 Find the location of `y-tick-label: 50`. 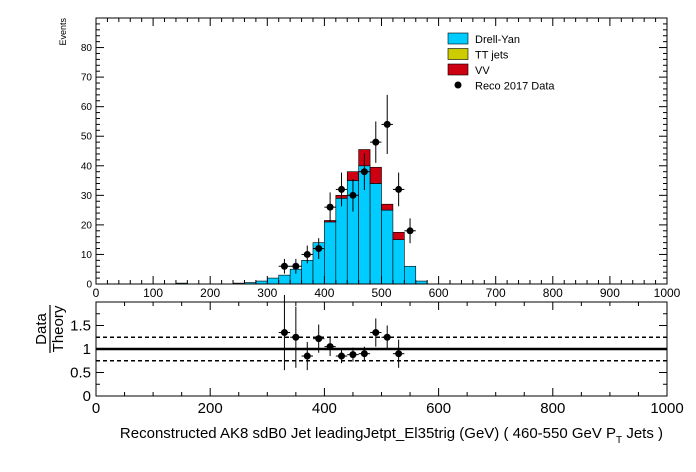

y-tick-label: 50 is located at coordinates (87, 137).